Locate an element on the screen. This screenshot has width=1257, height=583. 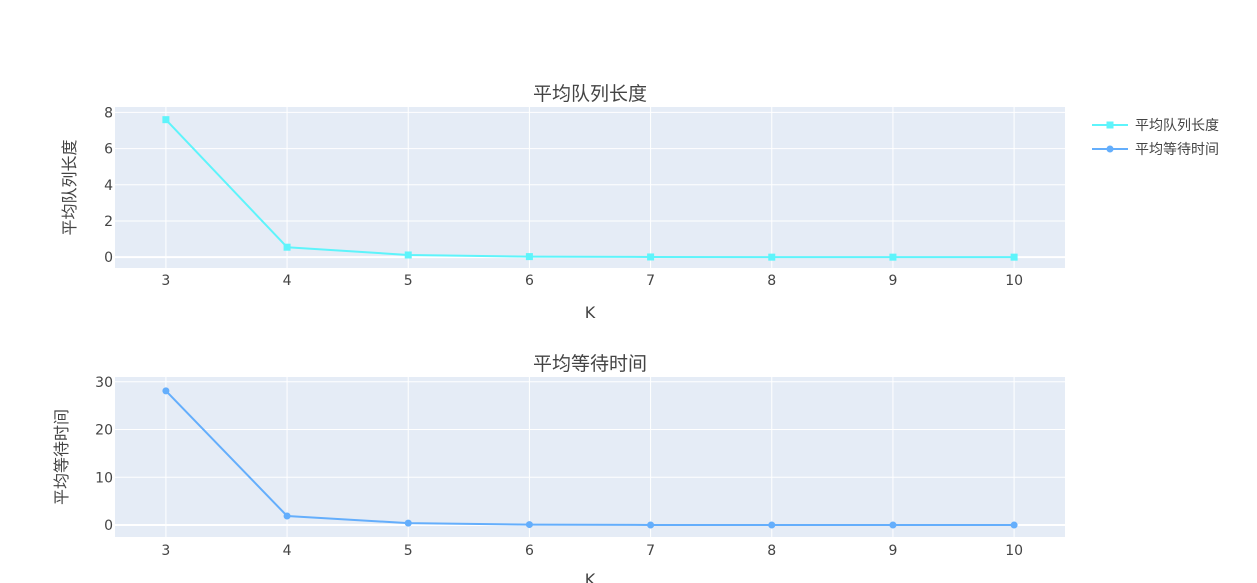
legend-item-wait-time: 平均等待时间 is located at coordinates (1155, 149).